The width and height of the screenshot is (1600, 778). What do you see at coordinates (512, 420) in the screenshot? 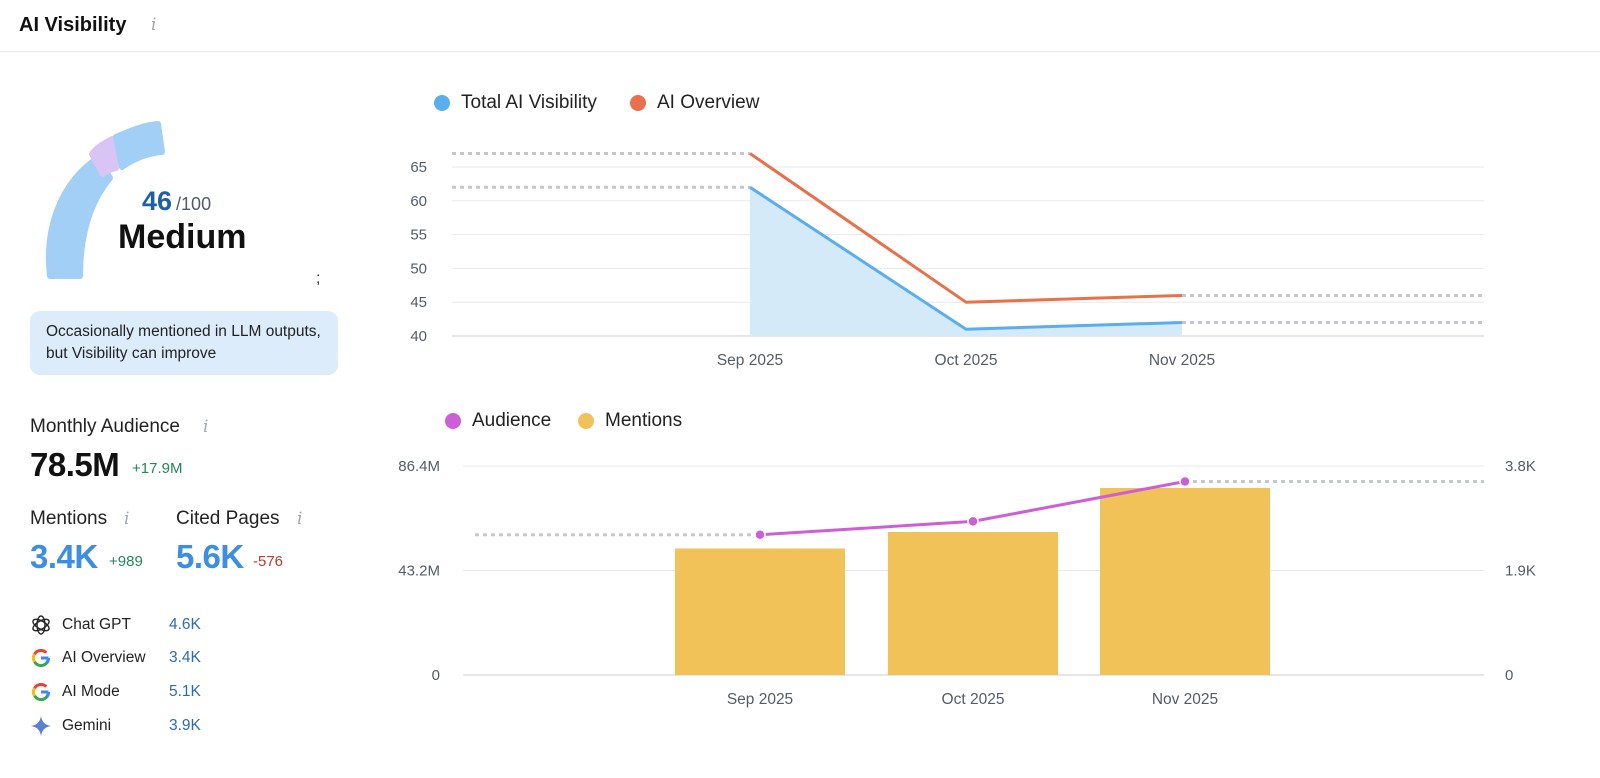
I see `legend-label: Audience` at bounding box center [512, 420].